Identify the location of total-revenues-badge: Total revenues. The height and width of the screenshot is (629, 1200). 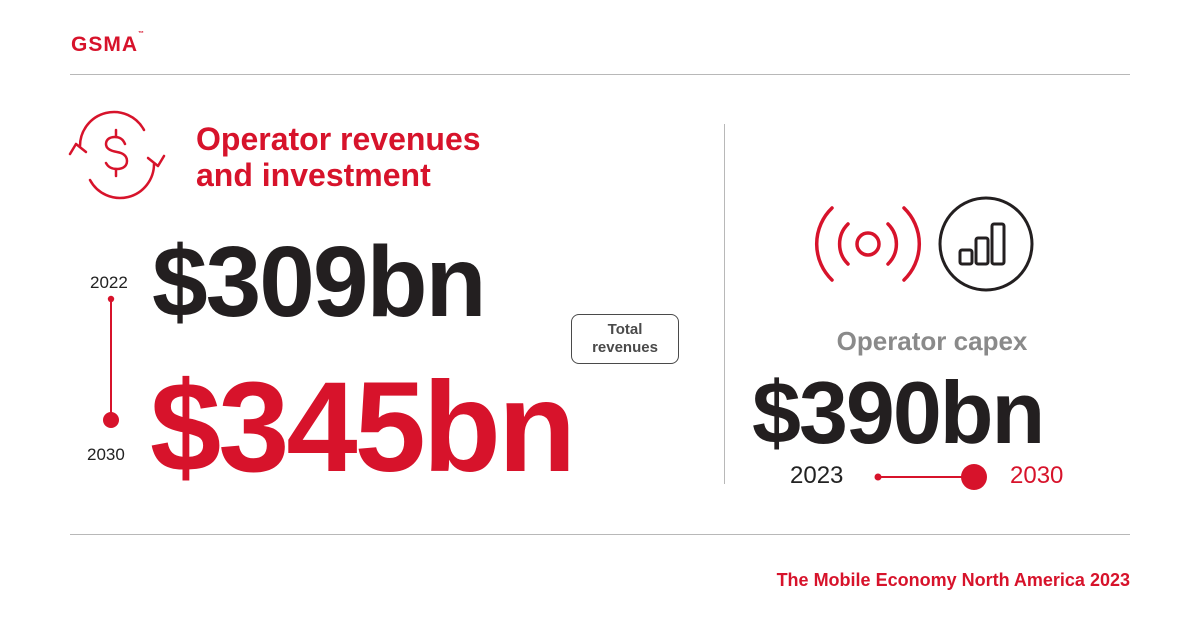
(625, 339).